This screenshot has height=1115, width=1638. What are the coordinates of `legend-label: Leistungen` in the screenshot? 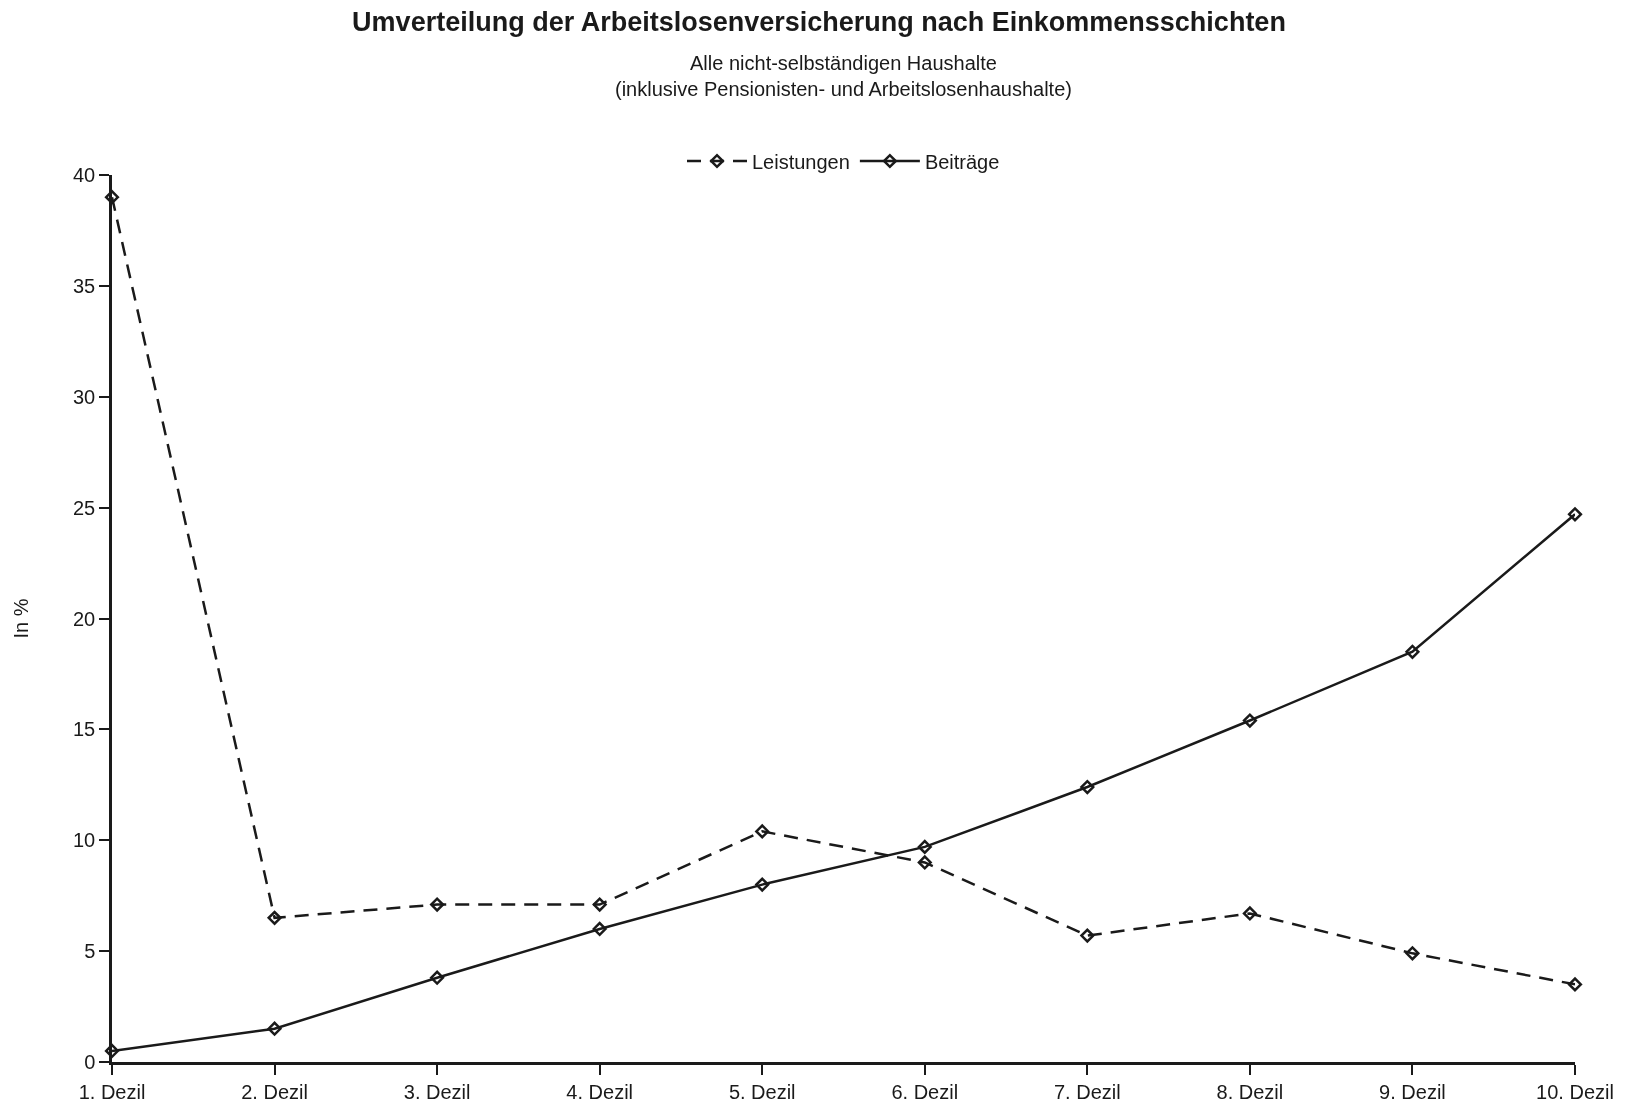 It's located at (801, 161).